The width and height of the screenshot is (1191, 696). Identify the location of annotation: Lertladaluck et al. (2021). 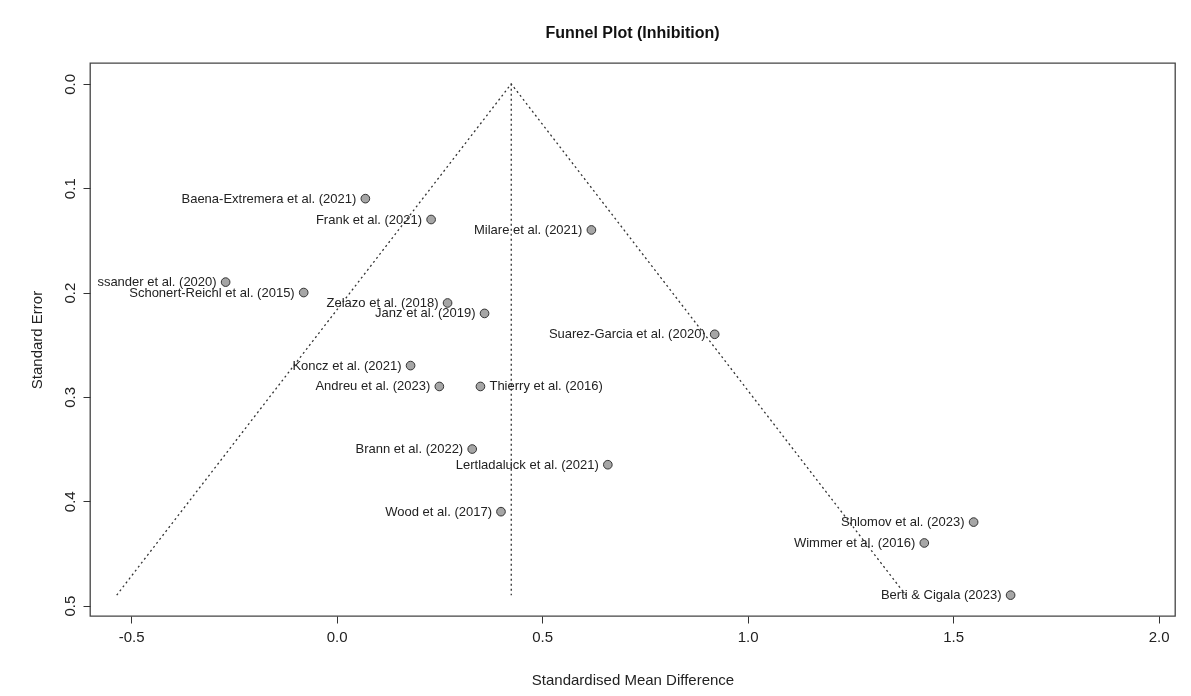
(527, 464).